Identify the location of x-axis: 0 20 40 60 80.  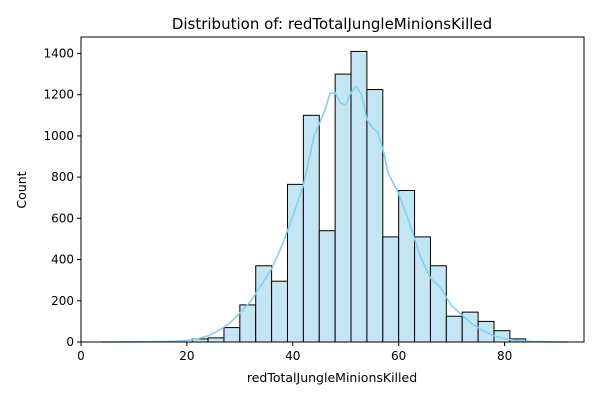
(294, 352).